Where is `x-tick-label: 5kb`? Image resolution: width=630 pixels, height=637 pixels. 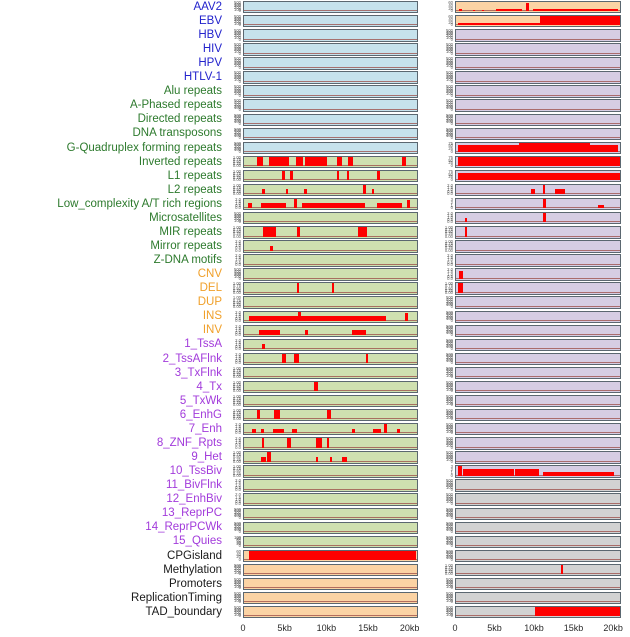 x-tick-label: 5kb is located at coordinates (284, 628).